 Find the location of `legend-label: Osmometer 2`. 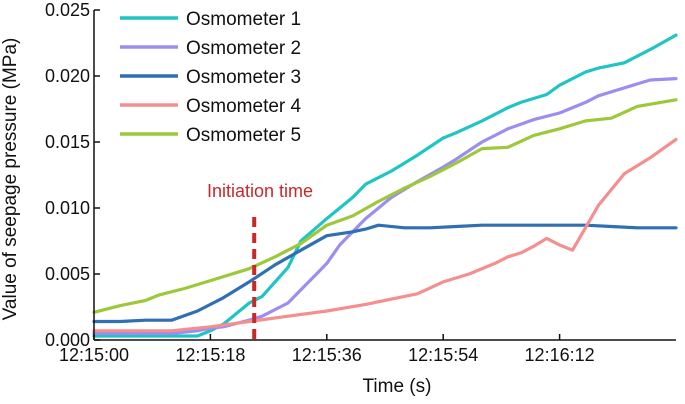

legend-label: Osmometer 2 is located at coordinates (243, 48).